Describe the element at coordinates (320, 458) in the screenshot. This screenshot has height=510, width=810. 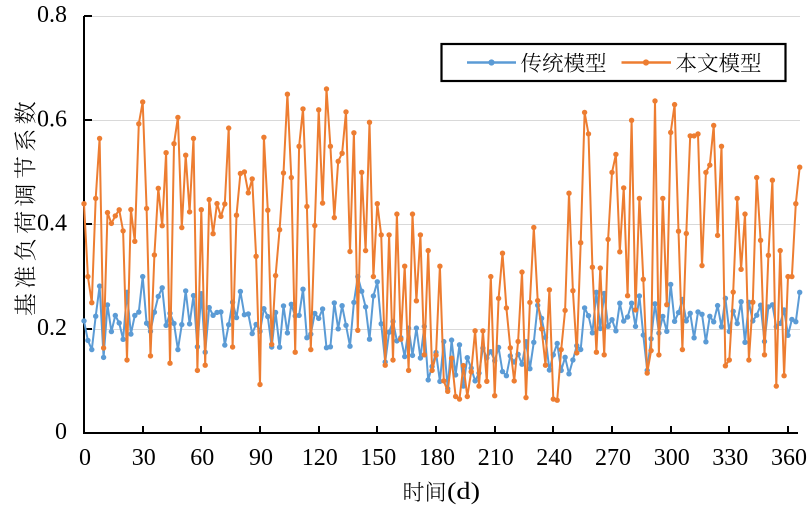
I see `svg-text: 120` at that location.